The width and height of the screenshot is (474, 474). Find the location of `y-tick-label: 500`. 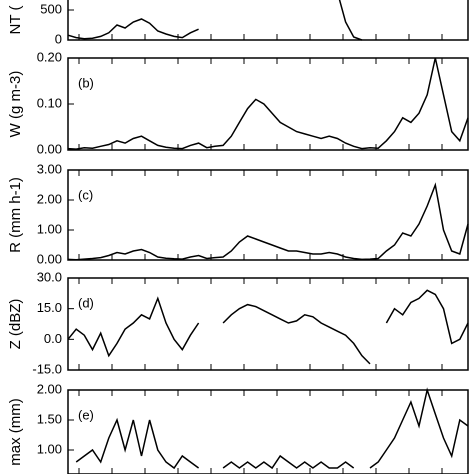

y-tick-label: 500 is located at coordinates (51, 8).